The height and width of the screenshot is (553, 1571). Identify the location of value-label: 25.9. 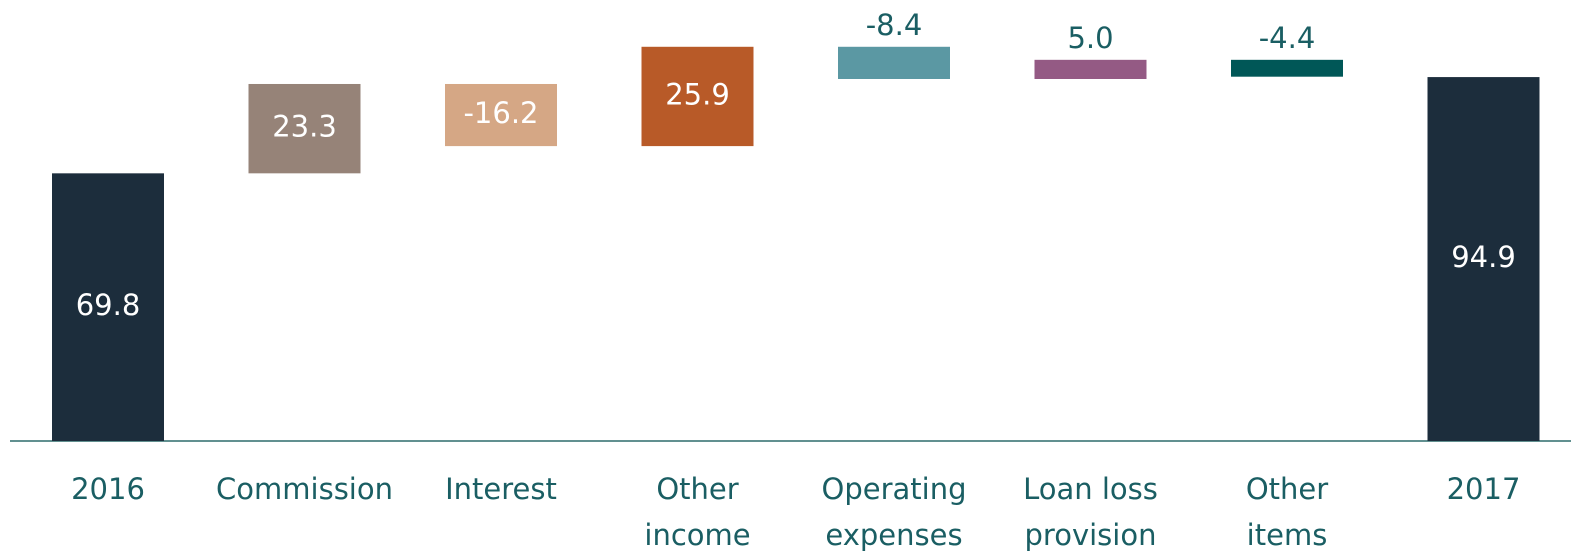
(697, 94).